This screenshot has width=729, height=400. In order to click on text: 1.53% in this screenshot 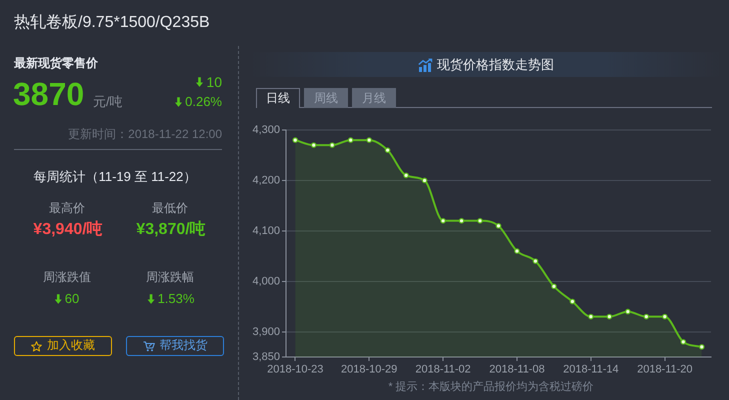, I will do `click(176, 298)`.